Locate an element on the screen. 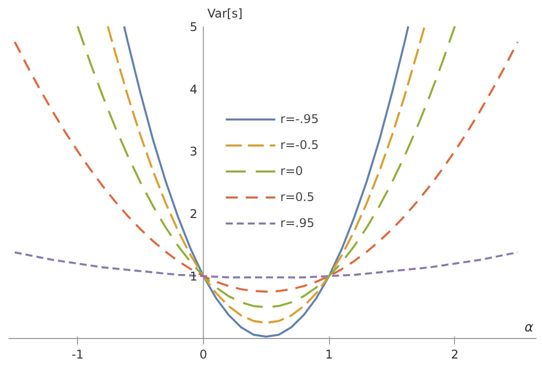 This screenshot has height=369, width=542. y-tick-label: 2 is located at coordinates (194, 214).